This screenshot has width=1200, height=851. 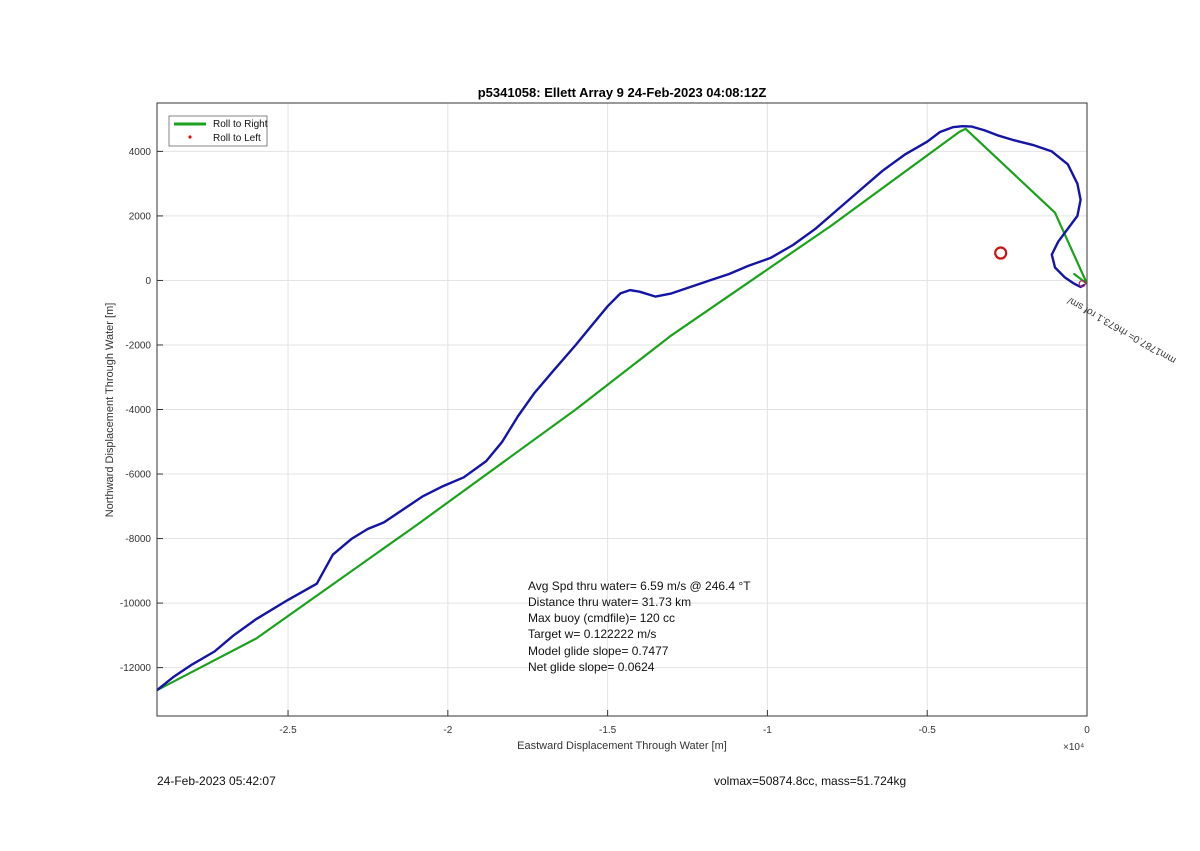 I want to click on stat-max-buoy: Max buoy (cmdfile)= 120 cc, so click(x=601, y=618).